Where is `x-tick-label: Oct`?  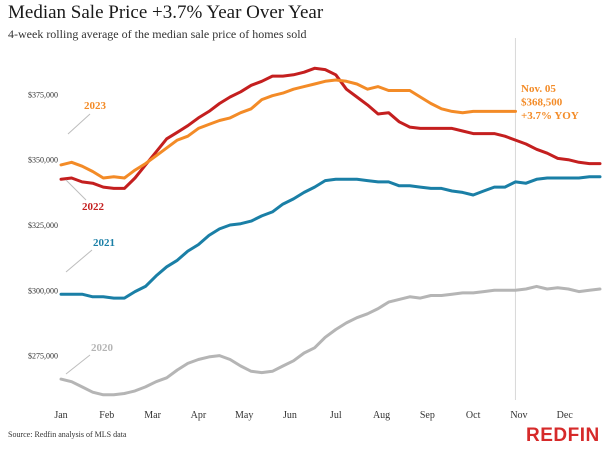
x-tick-label: Oct is located at coordinates (473, 415).